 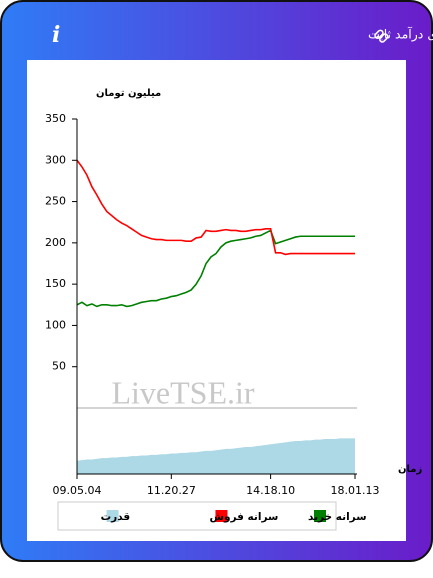 What do you see at coordinates (337, 517) in the screenshot?
I see `legend-label: سرانه خرید` at bounding box center [337, 517].